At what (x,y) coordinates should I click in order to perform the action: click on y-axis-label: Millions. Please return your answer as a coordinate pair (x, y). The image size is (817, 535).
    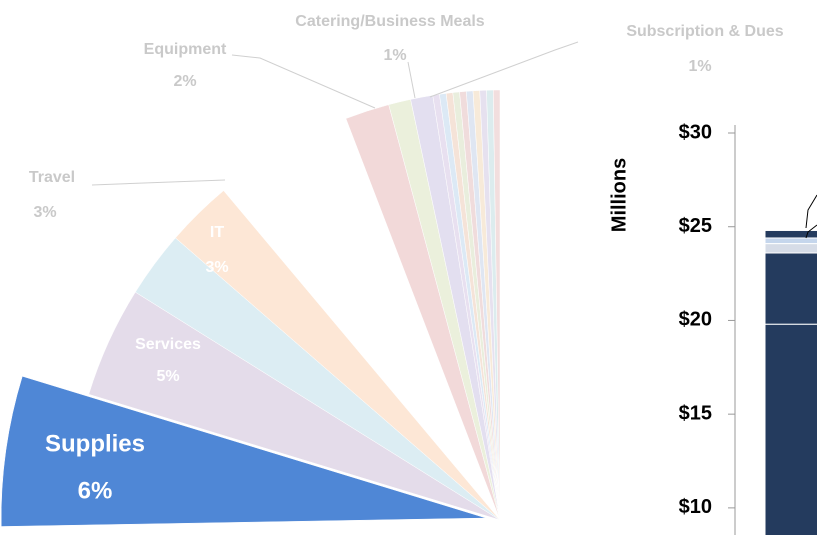
    Looking at the image, I should click on (619, 195).